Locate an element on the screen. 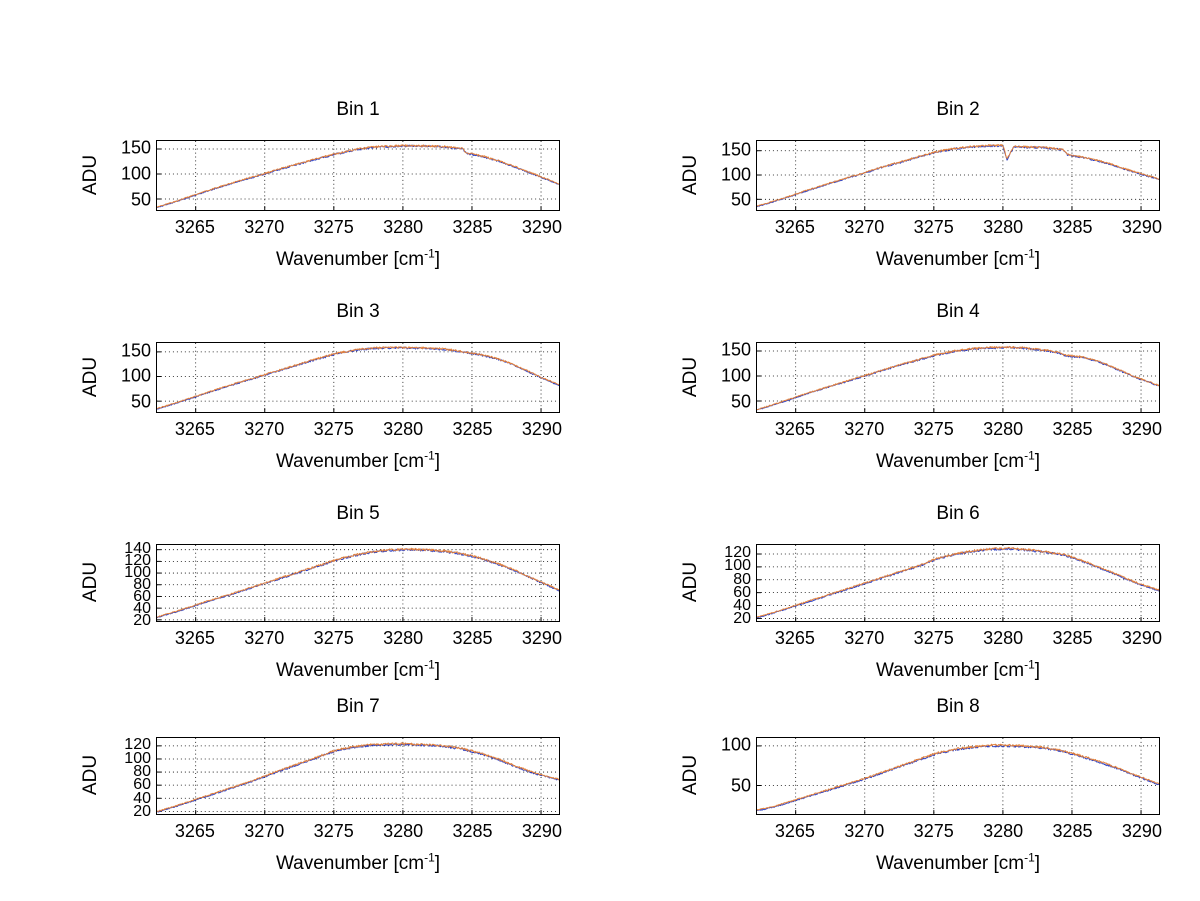  y-tick-label: 60 is located at coordinates (142, 785).